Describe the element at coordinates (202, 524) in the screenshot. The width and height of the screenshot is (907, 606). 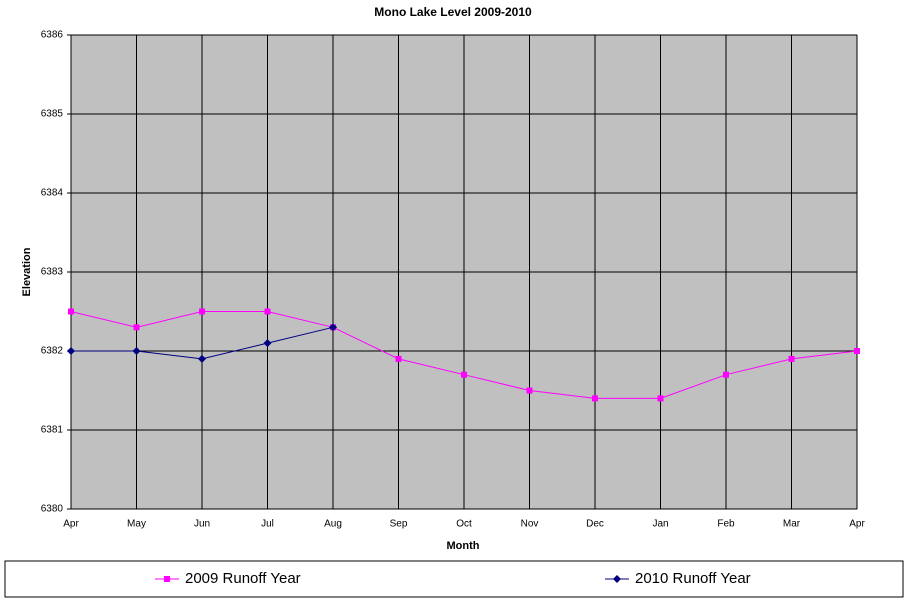
I see `x-tick-label: Jun` at that location.